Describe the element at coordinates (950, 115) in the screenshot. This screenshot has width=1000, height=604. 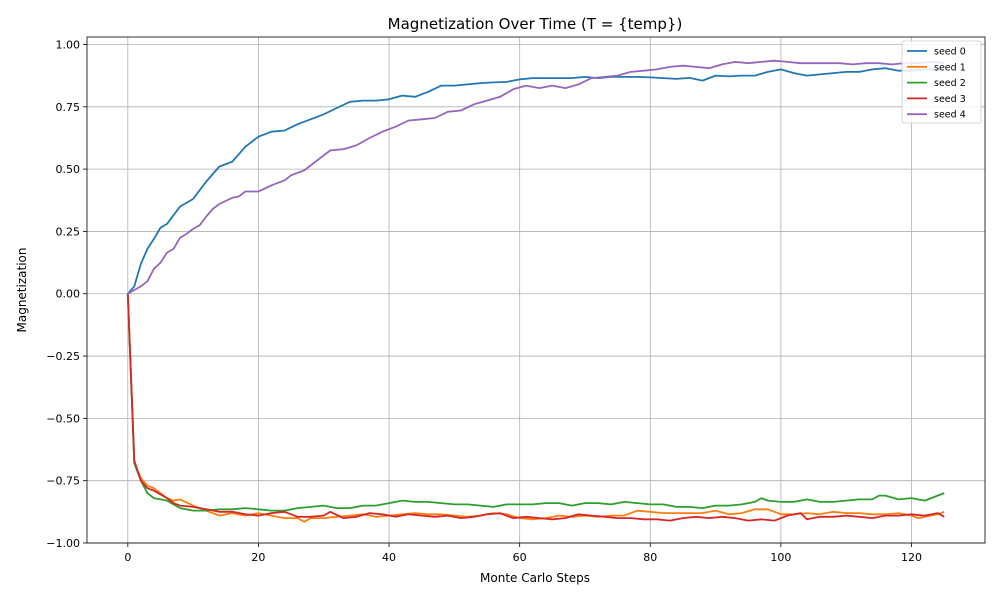
I see `legend-label-4: seed 4` at that location.